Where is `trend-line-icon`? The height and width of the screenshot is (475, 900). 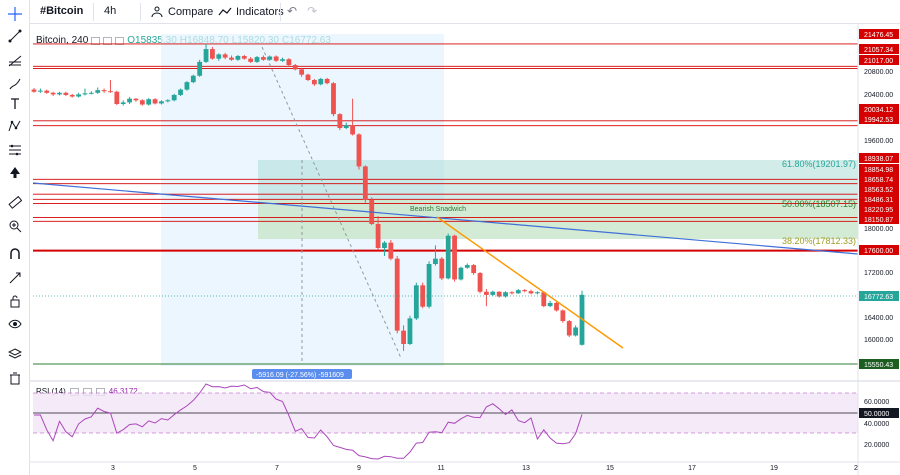 trend-line-icon is located at coordinates (15, 36).